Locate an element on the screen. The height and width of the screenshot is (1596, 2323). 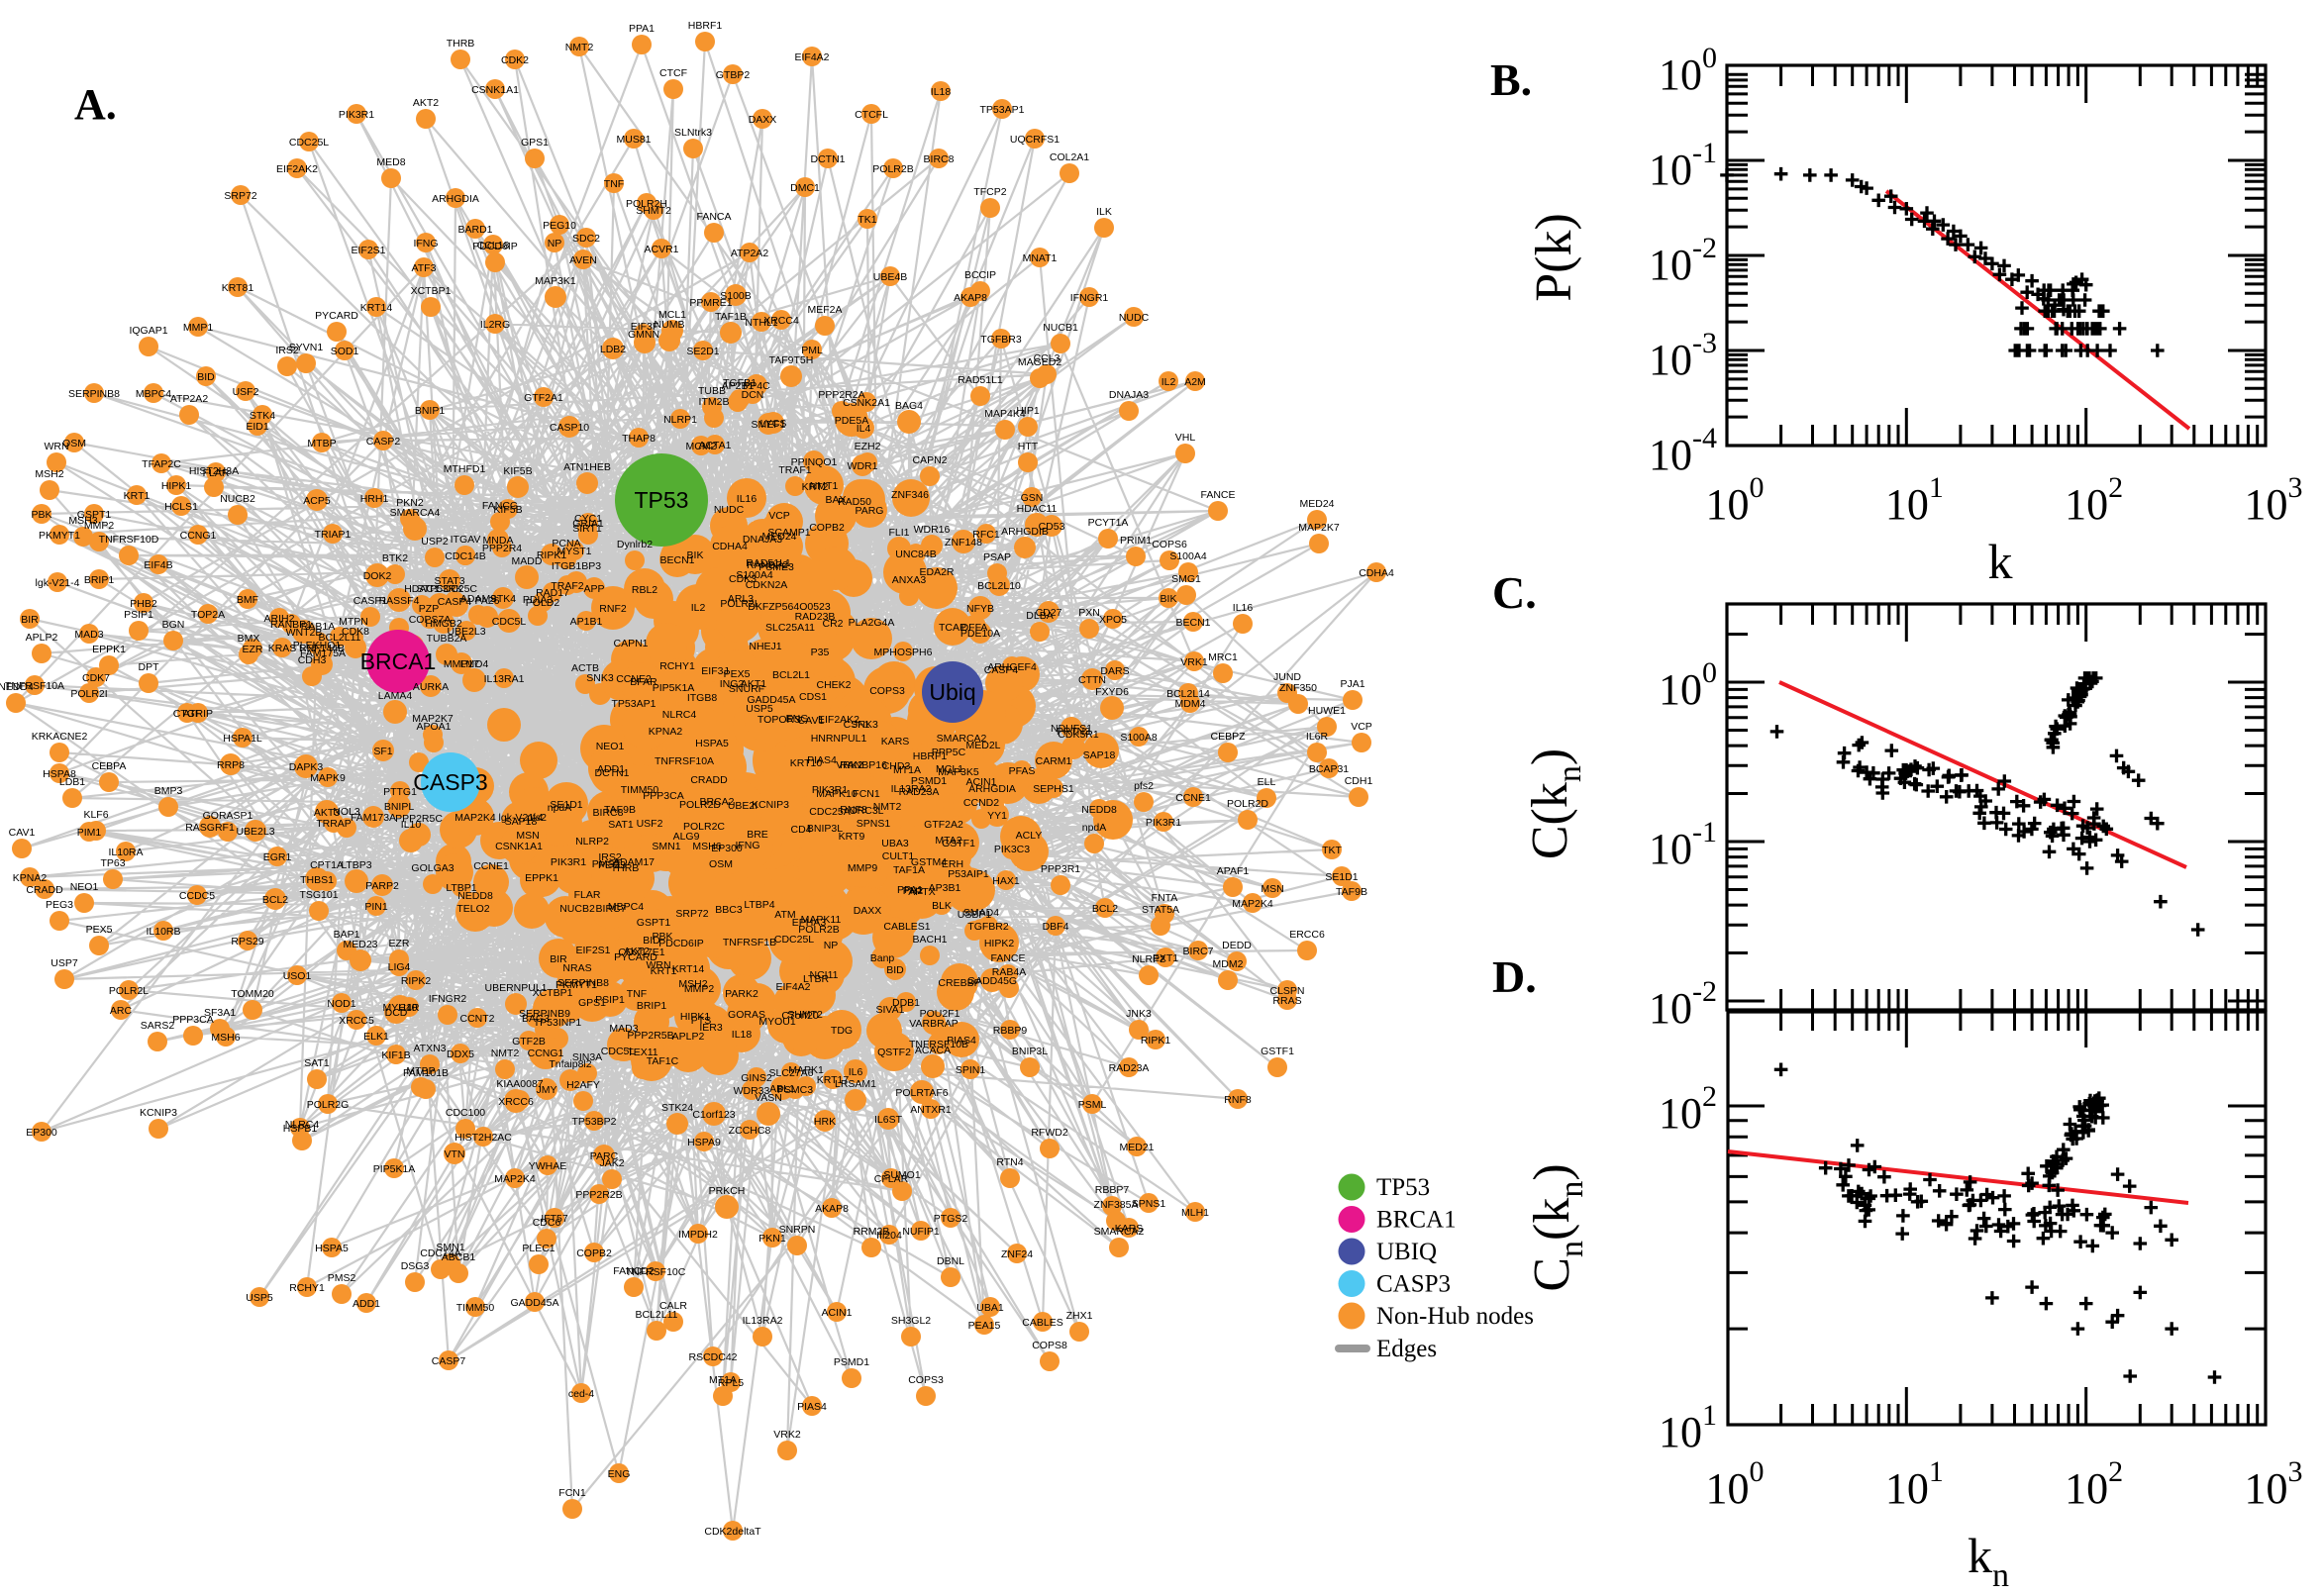
svg-text: IL2RG is located at coordinates (495, 325).